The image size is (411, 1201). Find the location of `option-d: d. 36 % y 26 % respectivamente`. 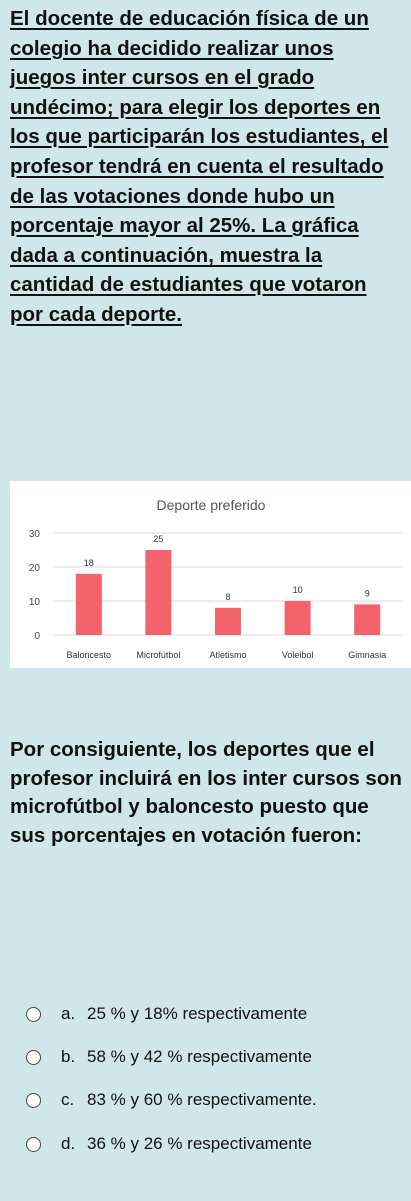

option-d: d. 36 % y 26 % respectivamente is located at coordinates (211, 1144).